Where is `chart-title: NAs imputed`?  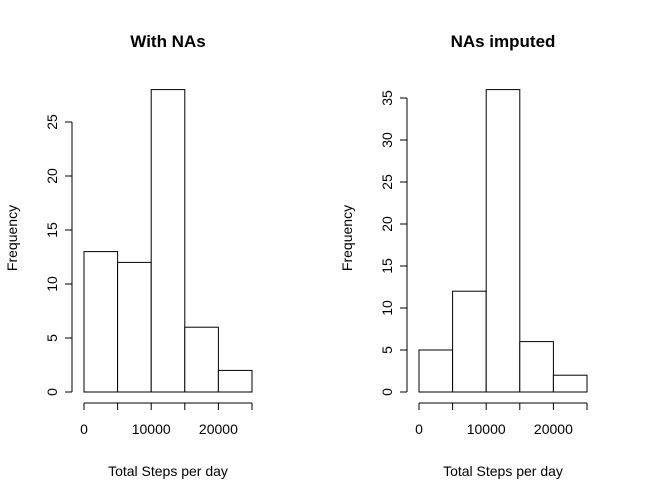
chart-title: NAs imputed is located at coordinates (503, 41).